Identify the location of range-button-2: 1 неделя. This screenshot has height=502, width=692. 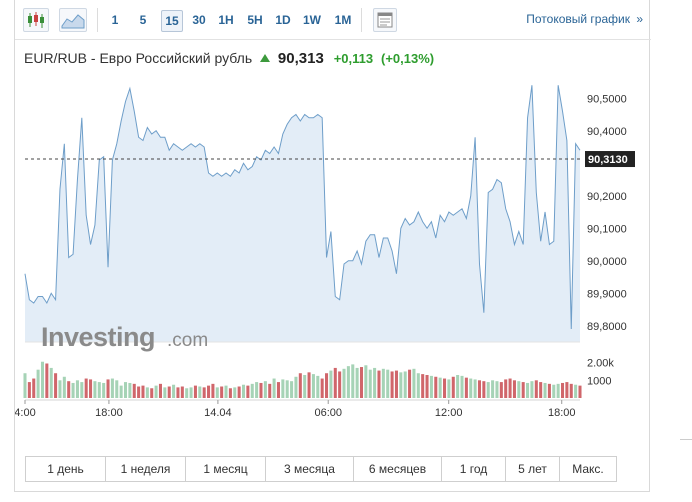
(146, 469).